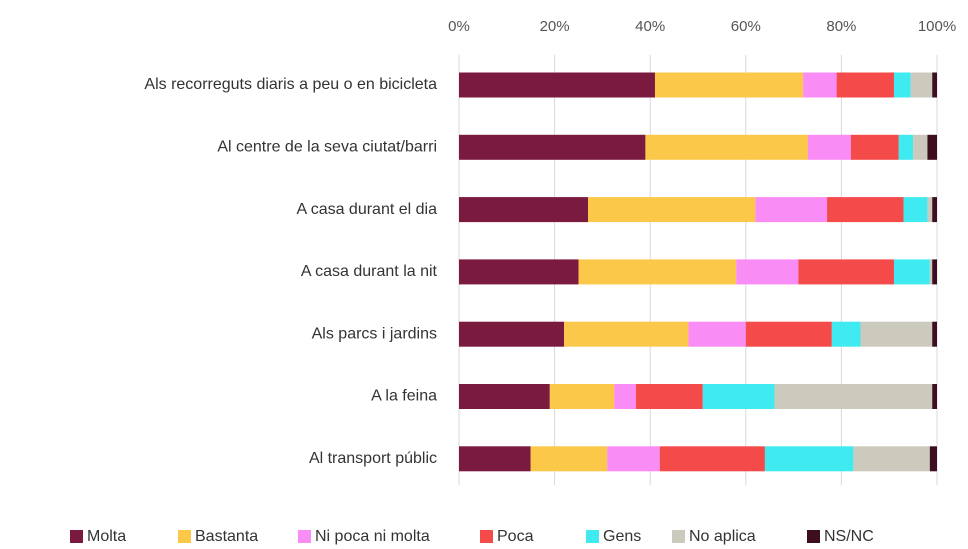  I want to click on category-label: A casa durant el dia, so click(366, 209).